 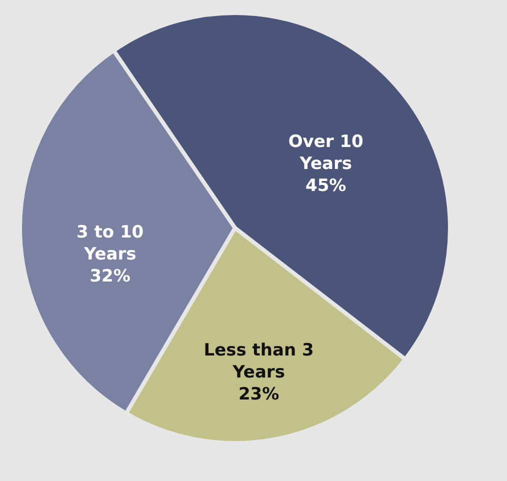 What do you see at coordinates (259, 361) in the screenshot?
I see `slice-label: Less than 3 Years` at bounding box center [259, 361].